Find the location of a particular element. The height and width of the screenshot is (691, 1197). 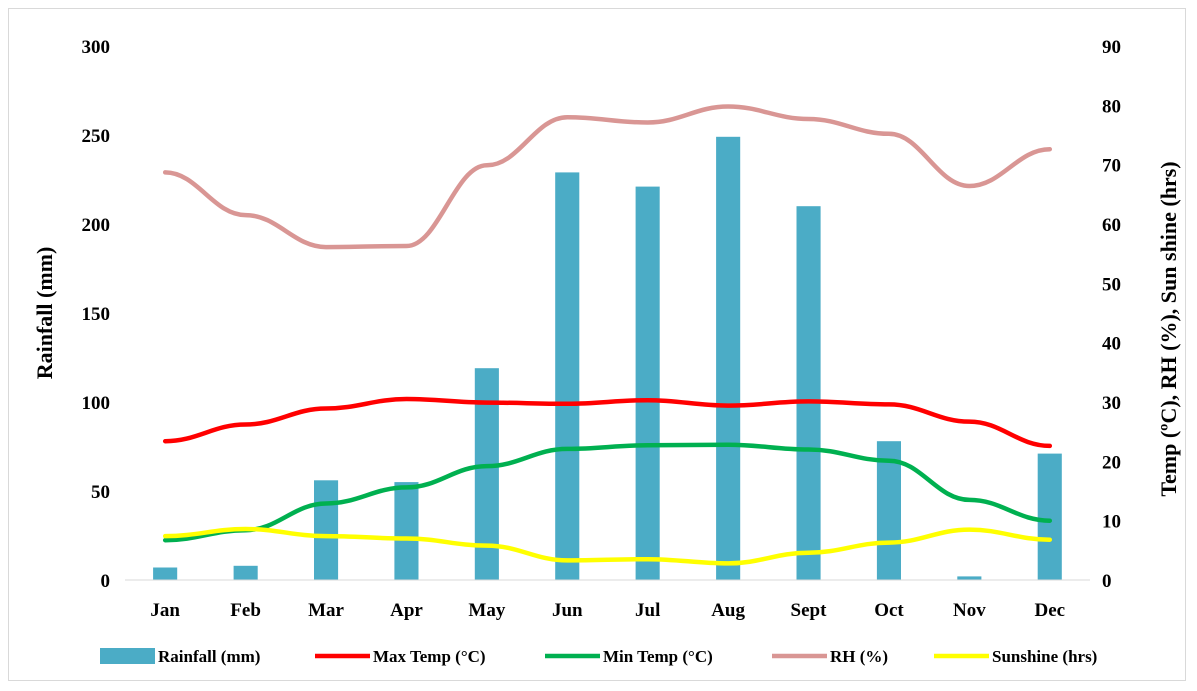

line-sunshine-hrs is located at coordinates (607, 546).